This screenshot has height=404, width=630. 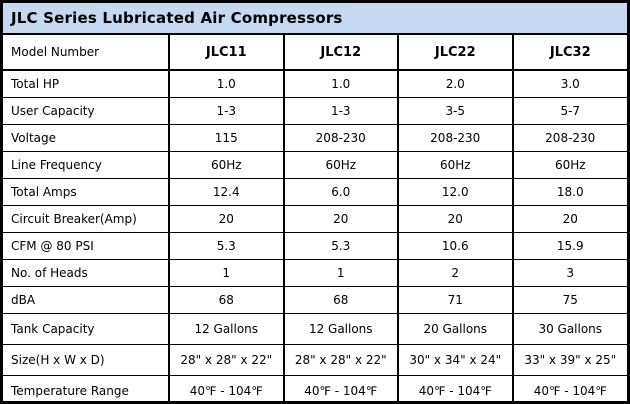 What do you see at coordinates (340, 191) in the screenshot?
I see `spec-value: 6.0` at bounding box center [340, 191].